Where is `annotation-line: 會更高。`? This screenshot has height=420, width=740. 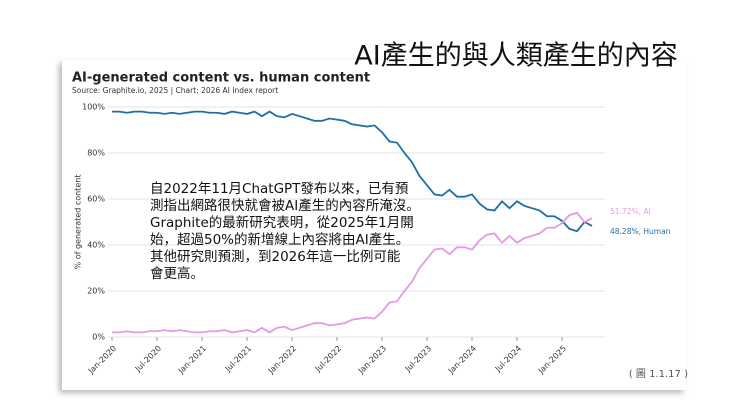 annotation-line: 會更高。 is located at coordinates (177, 273).